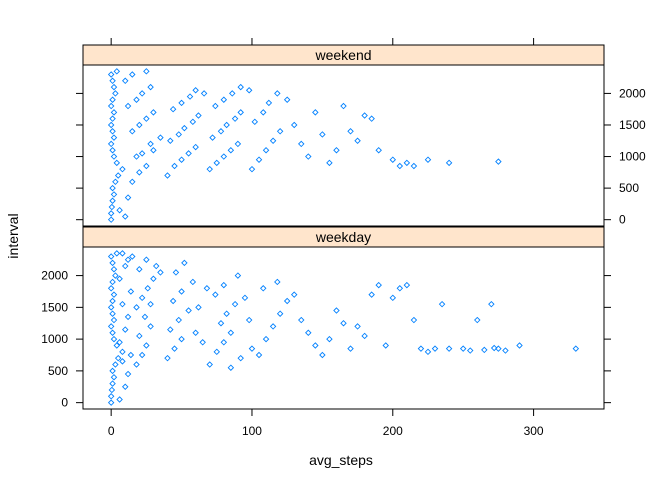  I want to click on x-tick-label: 0, so click(111, 431).